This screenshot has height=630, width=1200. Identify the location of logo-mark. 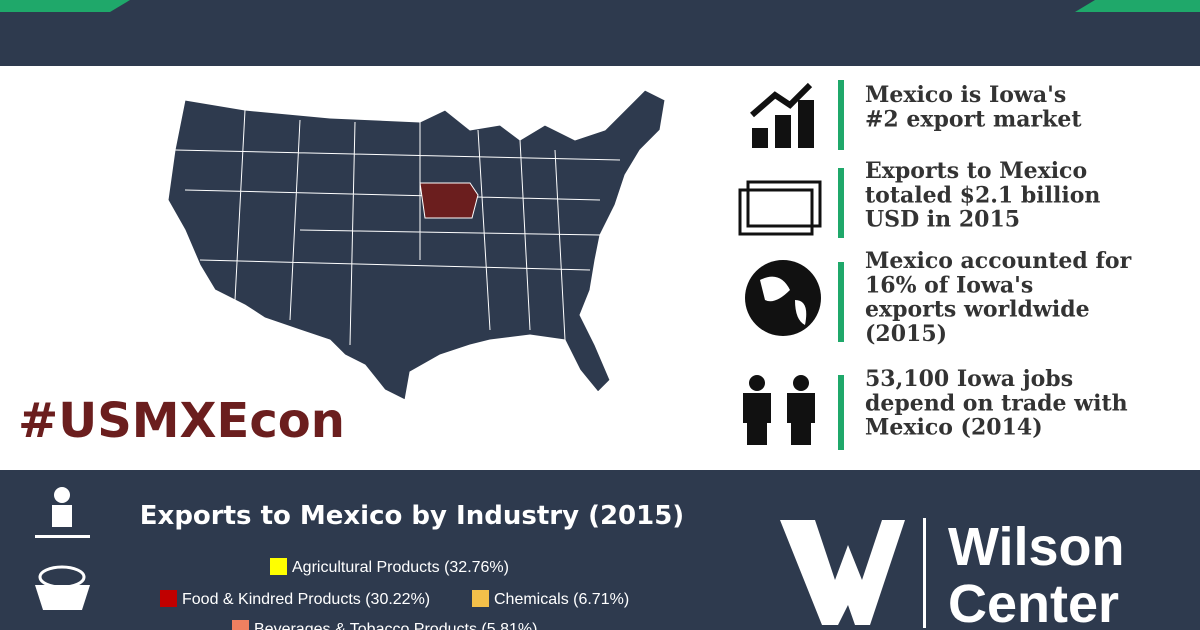
(842, 572).